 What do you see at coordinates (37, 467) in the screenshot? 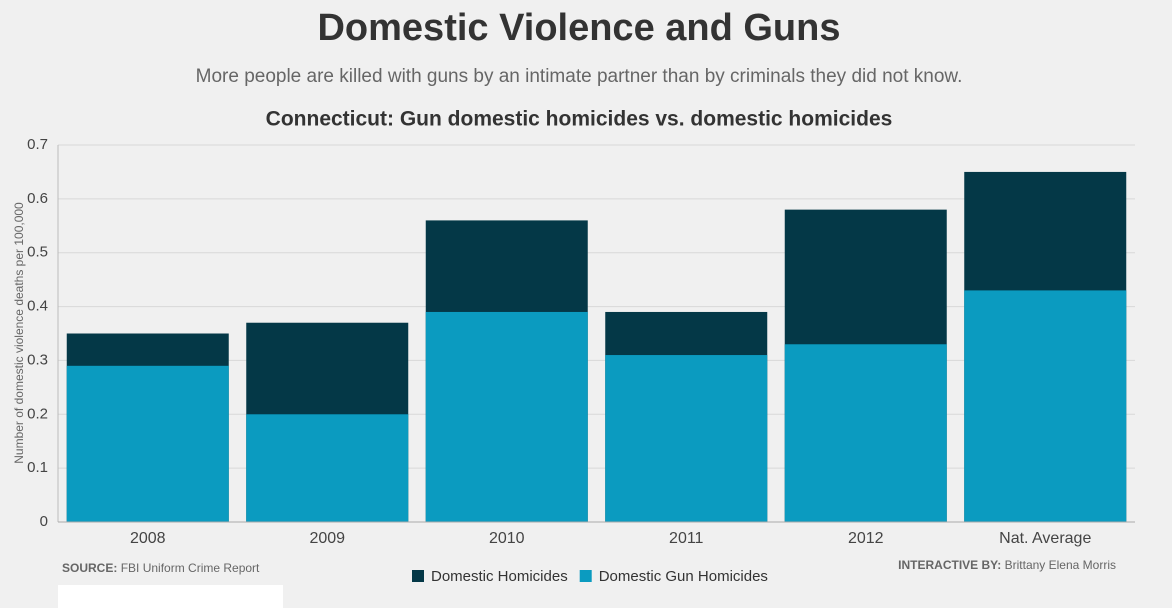
I see `y-tick-label: 0.1` at bounding box center [37, 467].